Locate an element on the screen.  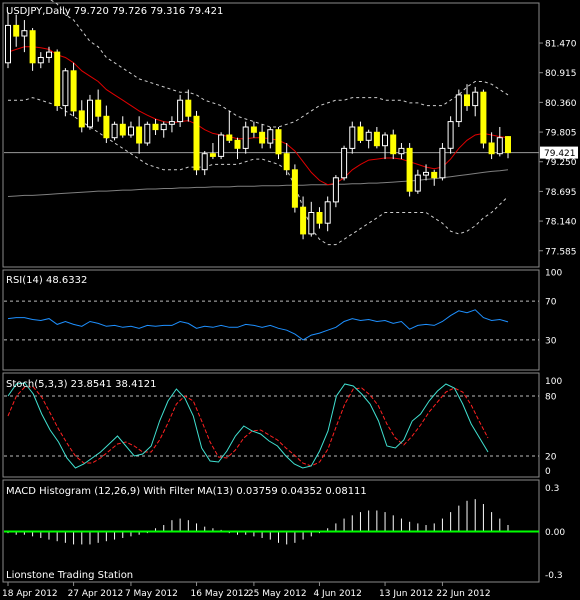
stoch-axis-labels: 100 80 20 0 is located at coordinates (553, 427).